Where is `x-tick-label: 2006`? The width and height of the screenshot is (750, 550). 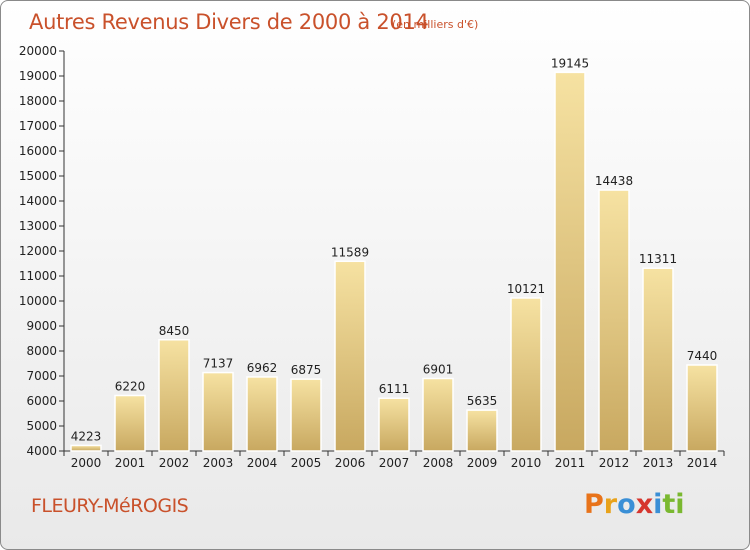 x-tick-label: 2006 is located at coordinates (350, 463).